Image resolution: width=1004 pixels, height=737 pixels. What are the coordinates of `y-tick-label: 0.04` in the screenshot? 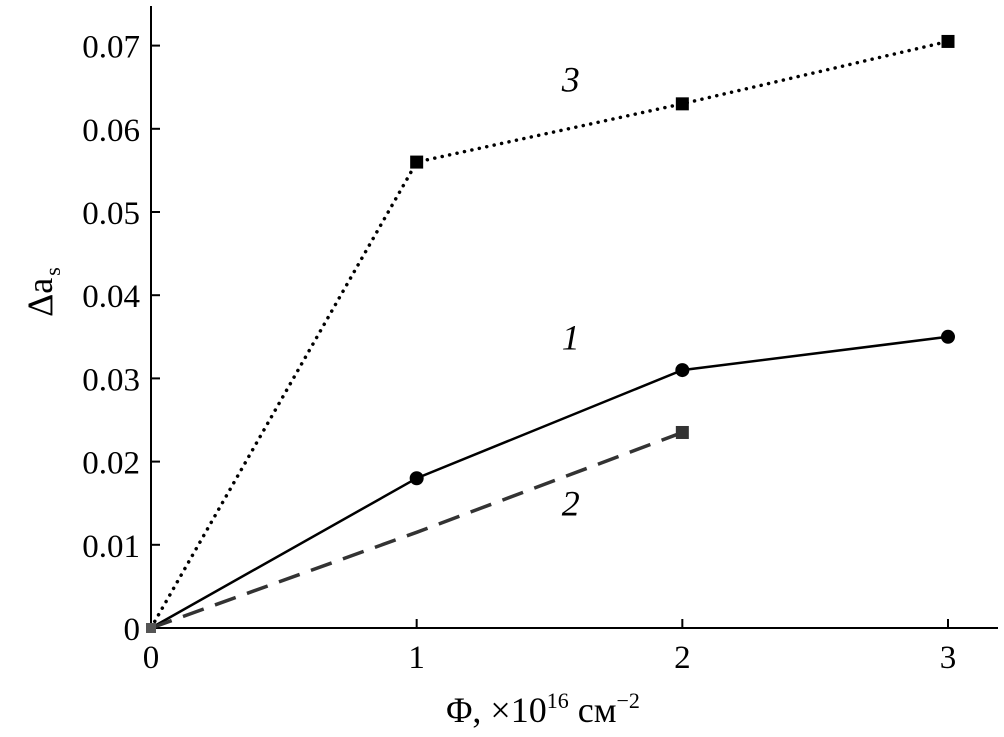 It's located at (111, 297).